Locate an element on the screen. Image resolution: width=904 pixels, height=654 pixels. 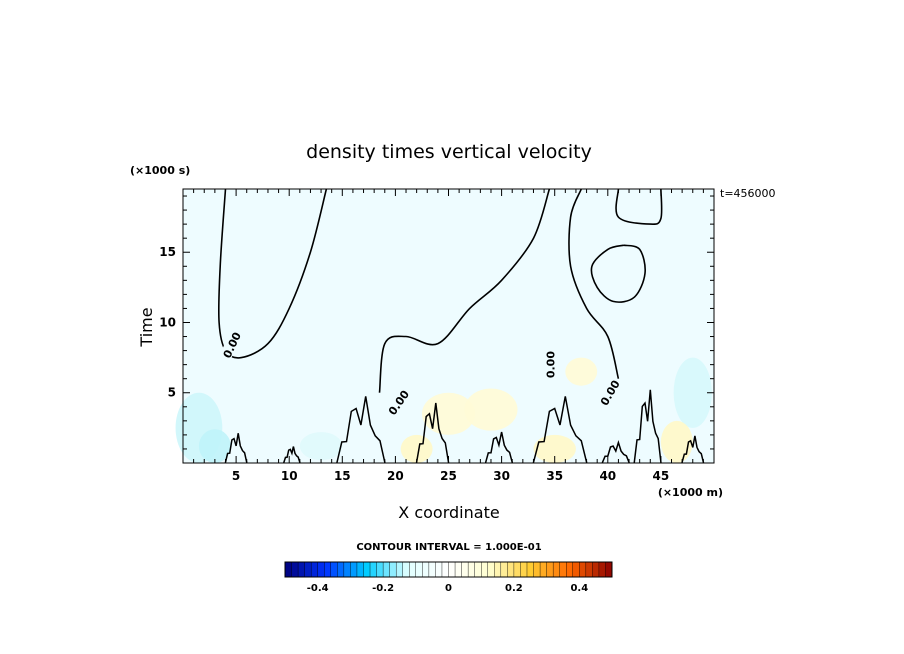
contour-interval-label: CONTOUR INTERVAL = 1.000E-01 is located at coordinates (448, 547).